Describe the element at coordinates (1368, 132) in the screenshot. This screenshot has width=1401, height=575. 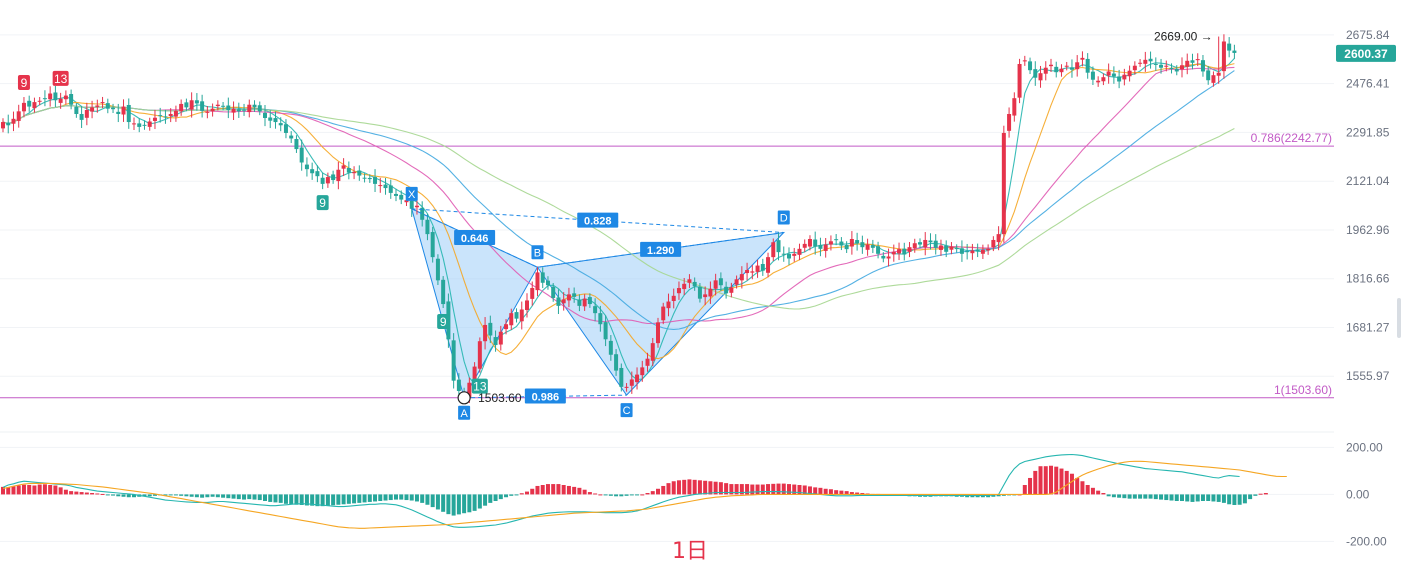
I see `price-axis-tick: 2291.85` at that location.